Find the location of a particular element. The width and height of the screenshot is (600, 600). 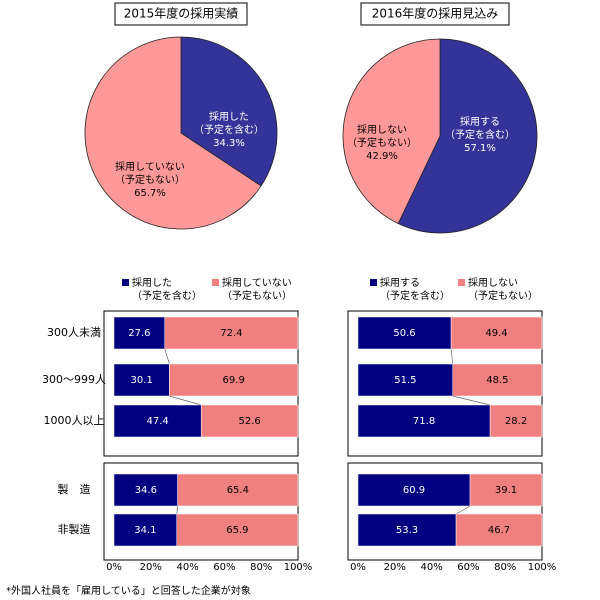

bar-value-label: 51.5 is located at coordinates (405, 380).